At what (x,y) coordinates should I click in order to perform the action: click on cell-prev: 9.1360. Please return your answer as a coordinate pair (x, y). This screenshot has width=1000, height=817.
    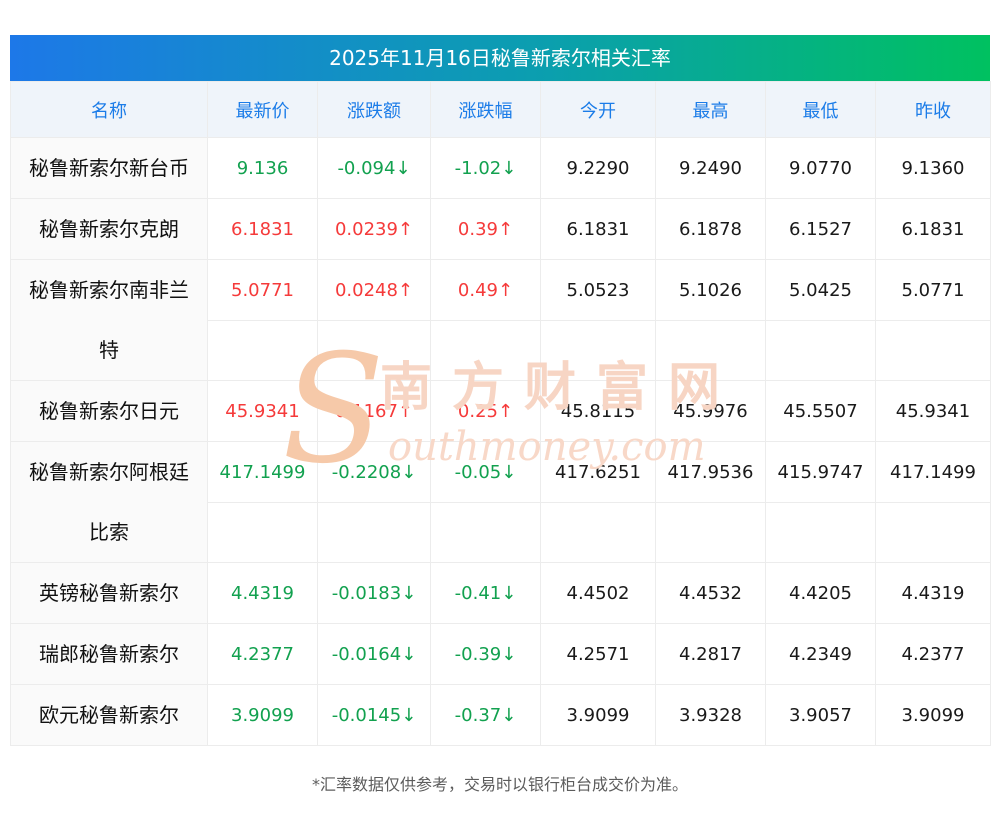
    Looking at the image, I should click on (933, 168).